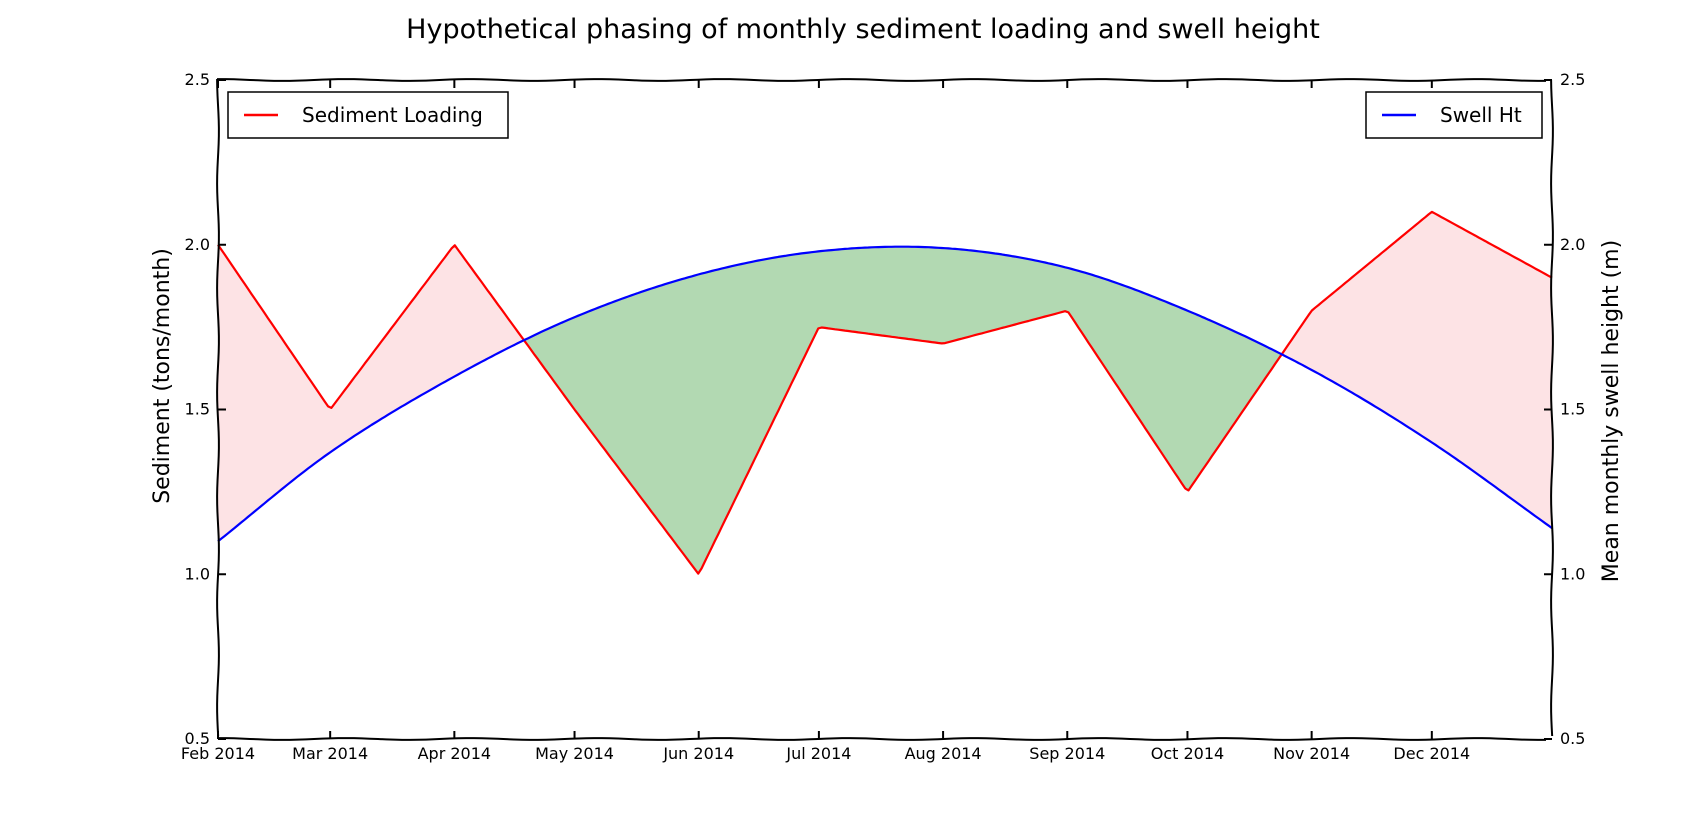 This screenshot has height=817, width=1707. Describe the element at coordinates (882, 80) in the screenshot. I see `axis-top` at that location.